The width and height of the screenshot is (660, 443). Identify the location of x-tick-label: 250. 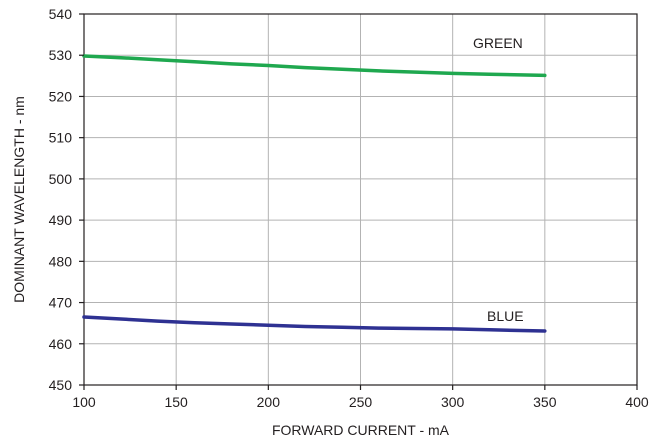
(361, 402).